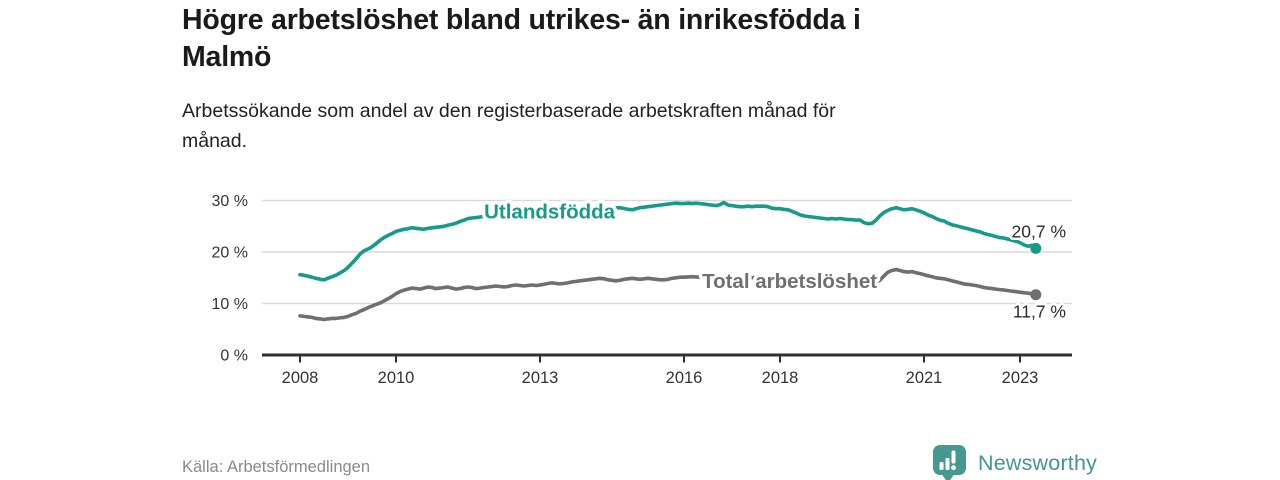 The width and height of the screenshot is (1280, 480). I want to click on chart-subtitle-line2: månad., so click(215, 141).